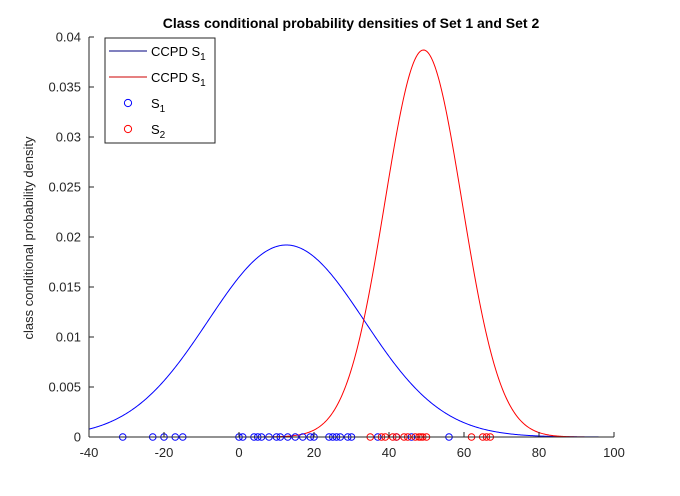 Image resolution: width=680 pixels, height=496 pixels. Describe the element at coordinates (164, 452) in the screenshot. I see `x-tick-label: -20` at that location.